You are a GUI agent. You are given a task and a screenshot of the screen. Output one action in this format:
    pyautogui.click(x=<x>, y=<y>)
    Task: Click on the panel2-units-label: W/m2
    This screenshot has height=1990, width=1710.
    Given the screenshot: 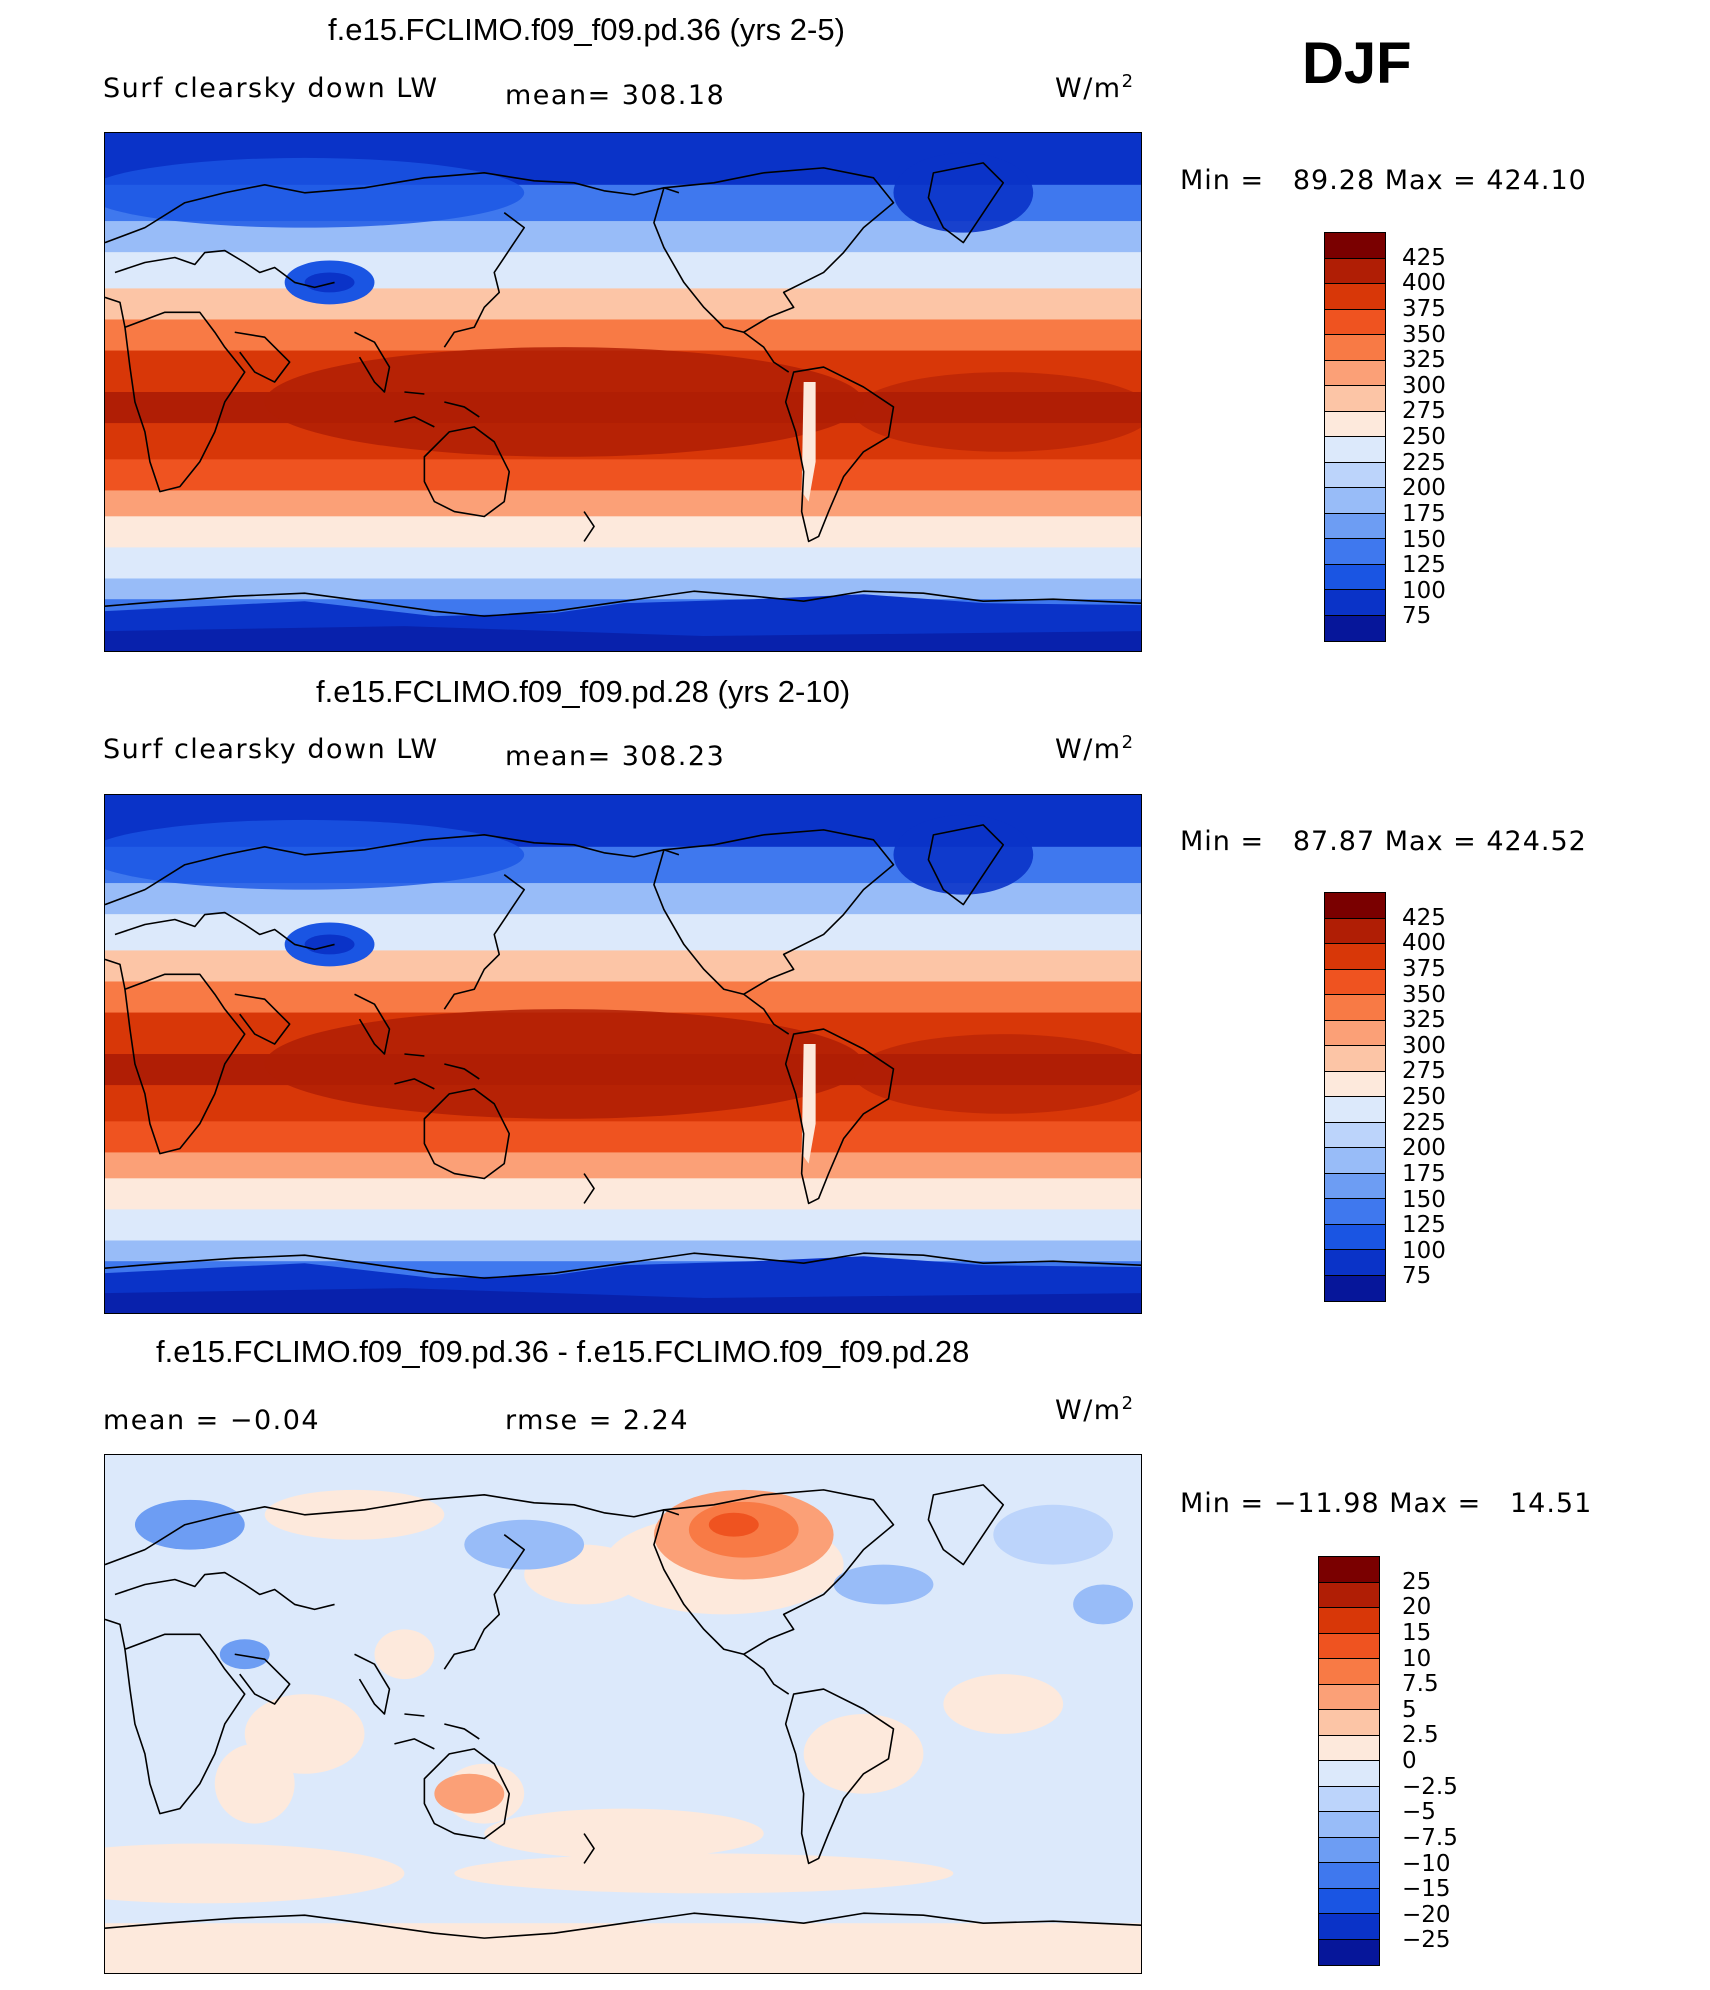 What is the action you would take?
    pyautogui.click(x=1095, y=748)
    